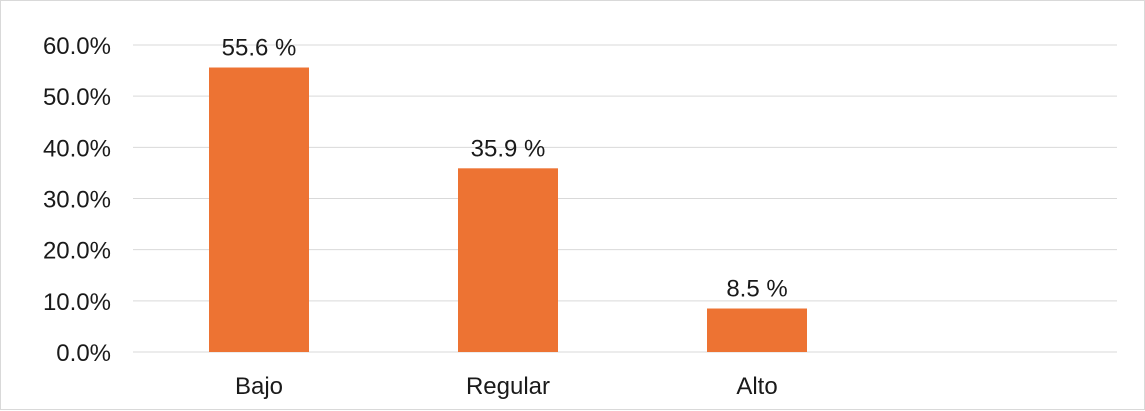  What do you see at coordinates (77, 97) in the screenshot?
I see `y-tick-label: 50.0%` at bounding box center [77, 97].